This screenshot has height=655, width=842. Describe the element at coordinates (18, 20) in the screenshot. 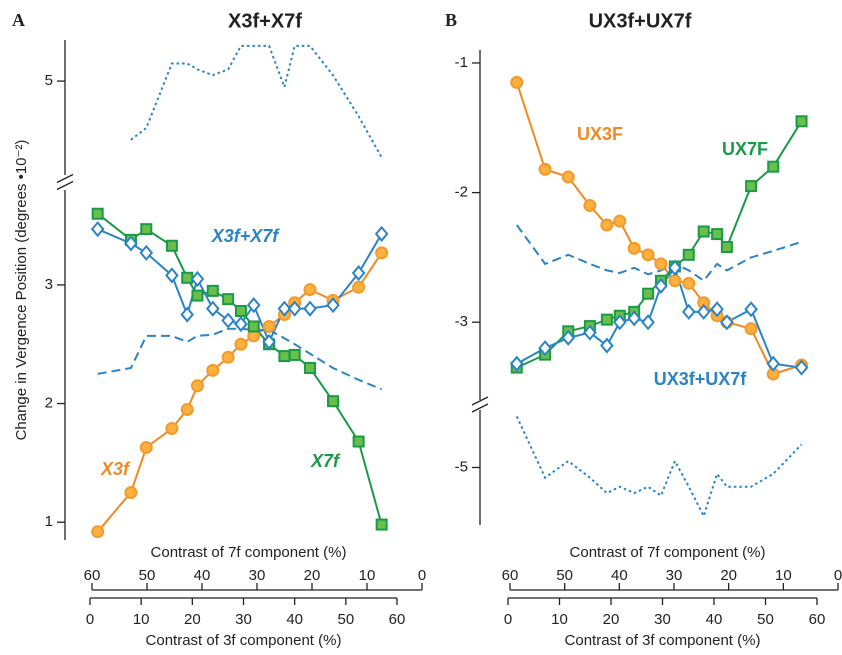

I see `panel-letter: A` at that location.